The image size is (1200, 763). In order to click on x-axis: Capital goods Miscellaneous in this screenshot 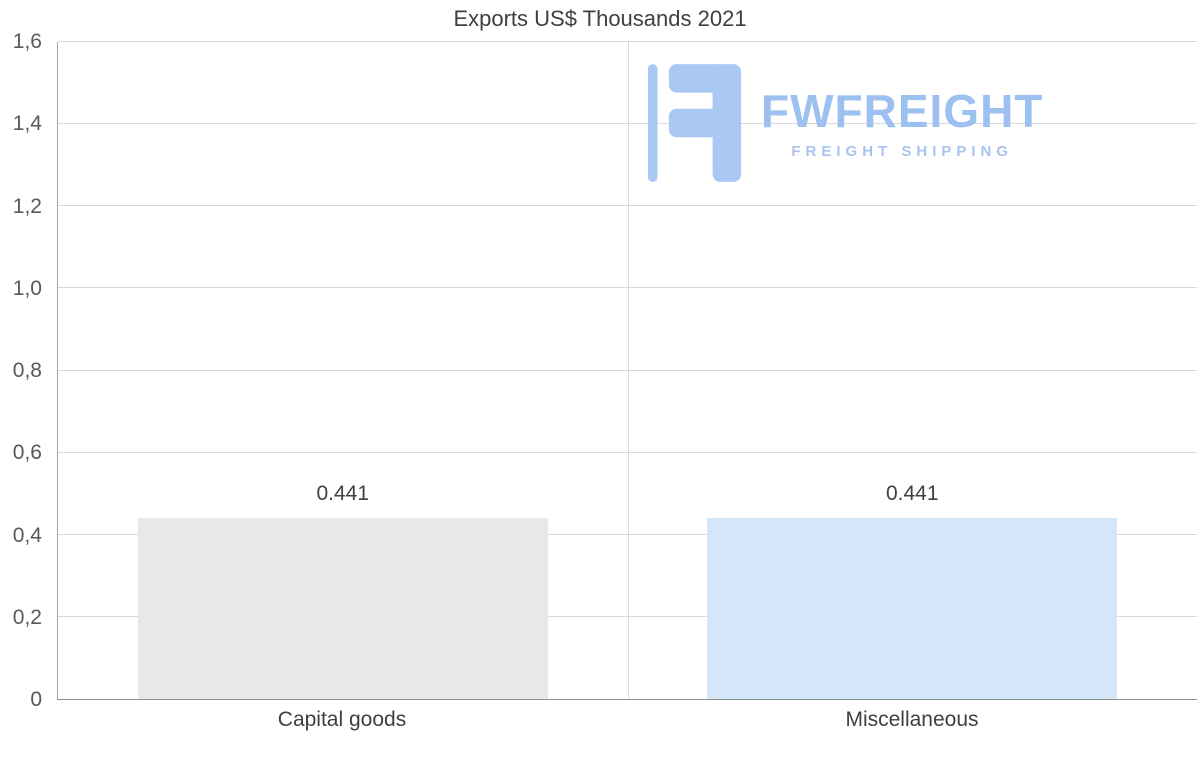, I will do `click(627, 720)`.